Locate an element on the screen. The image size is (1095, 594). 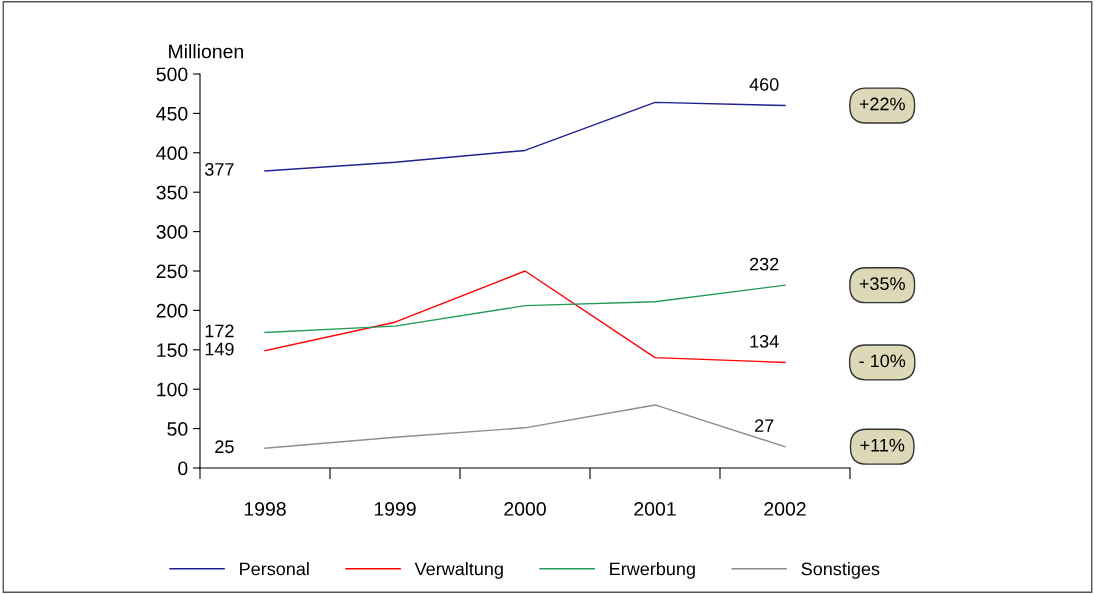
data-label: 460 is located at coordinates (764, 84).